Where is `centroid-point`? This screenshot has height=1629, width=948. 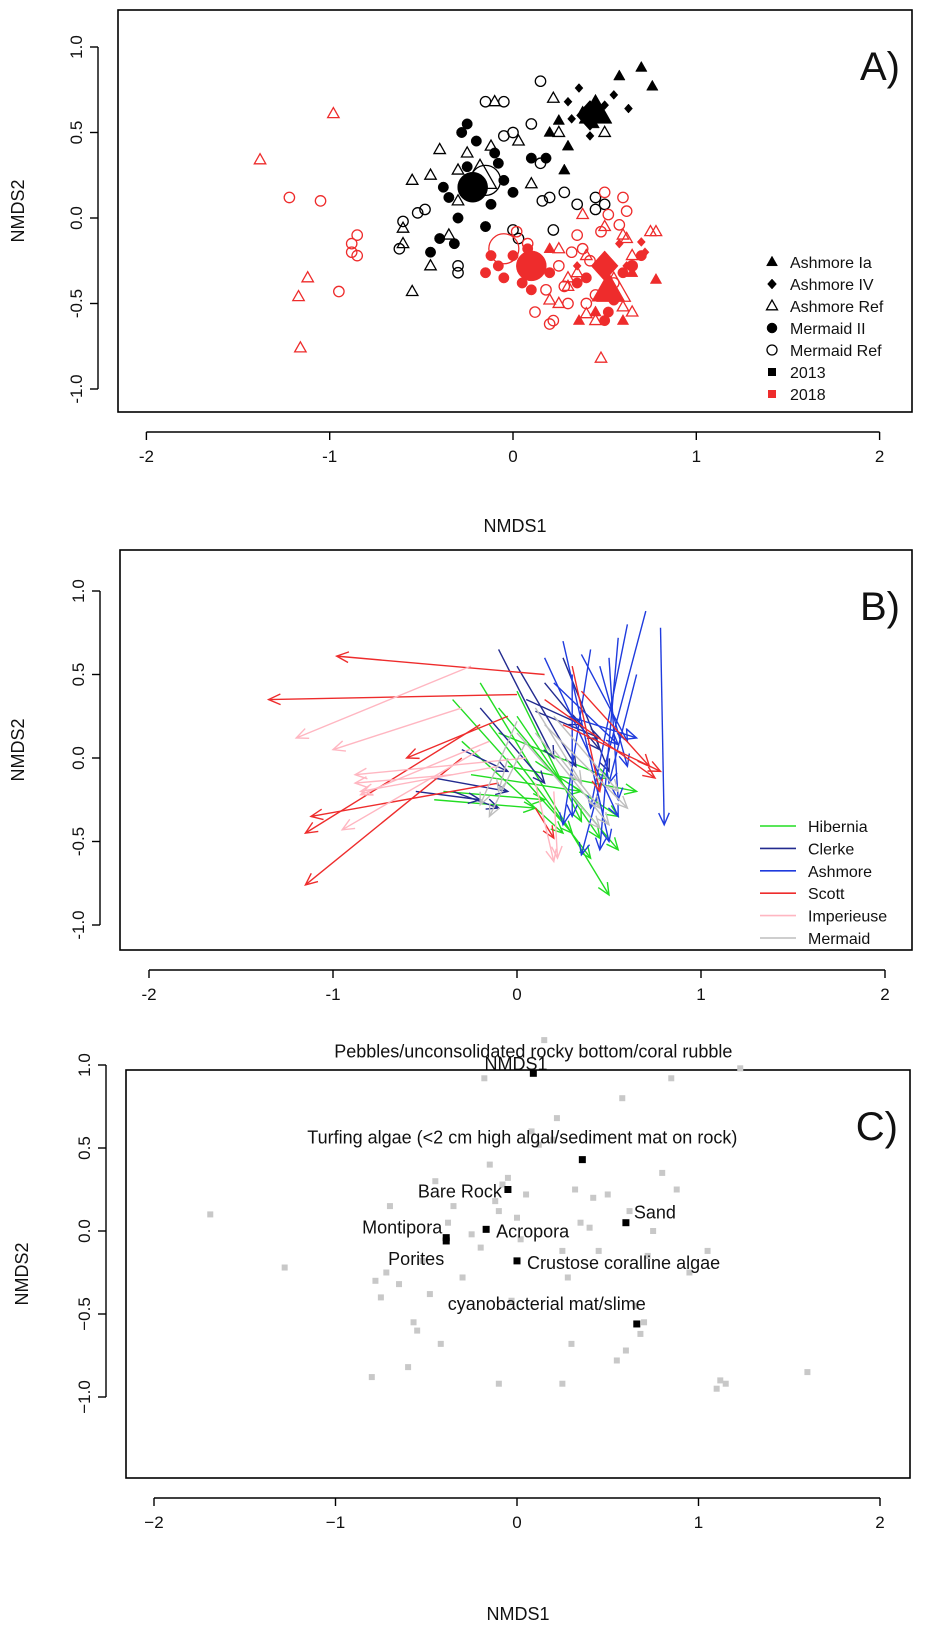
centroid-point is located at coordinates (590, 115).